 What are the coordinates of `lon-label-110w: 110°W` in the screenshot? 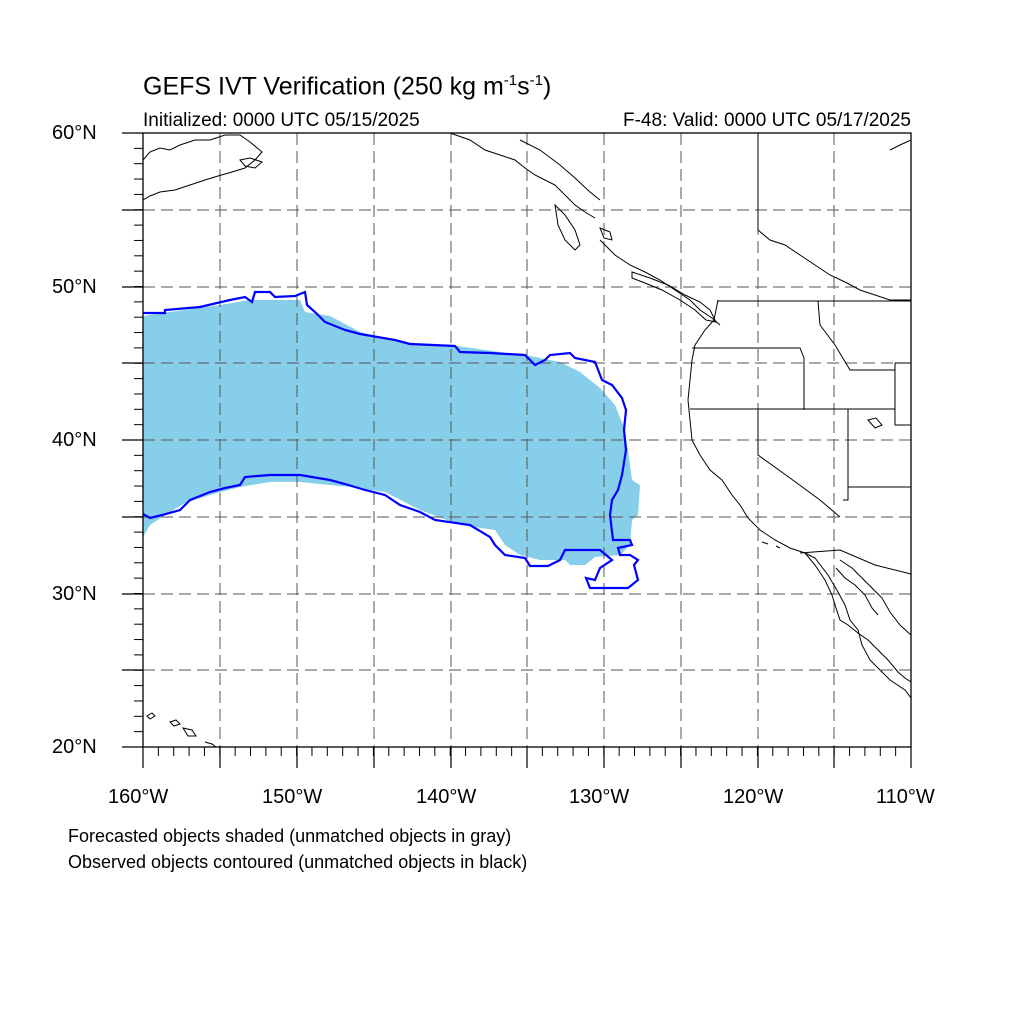 It's located at (905, 797).